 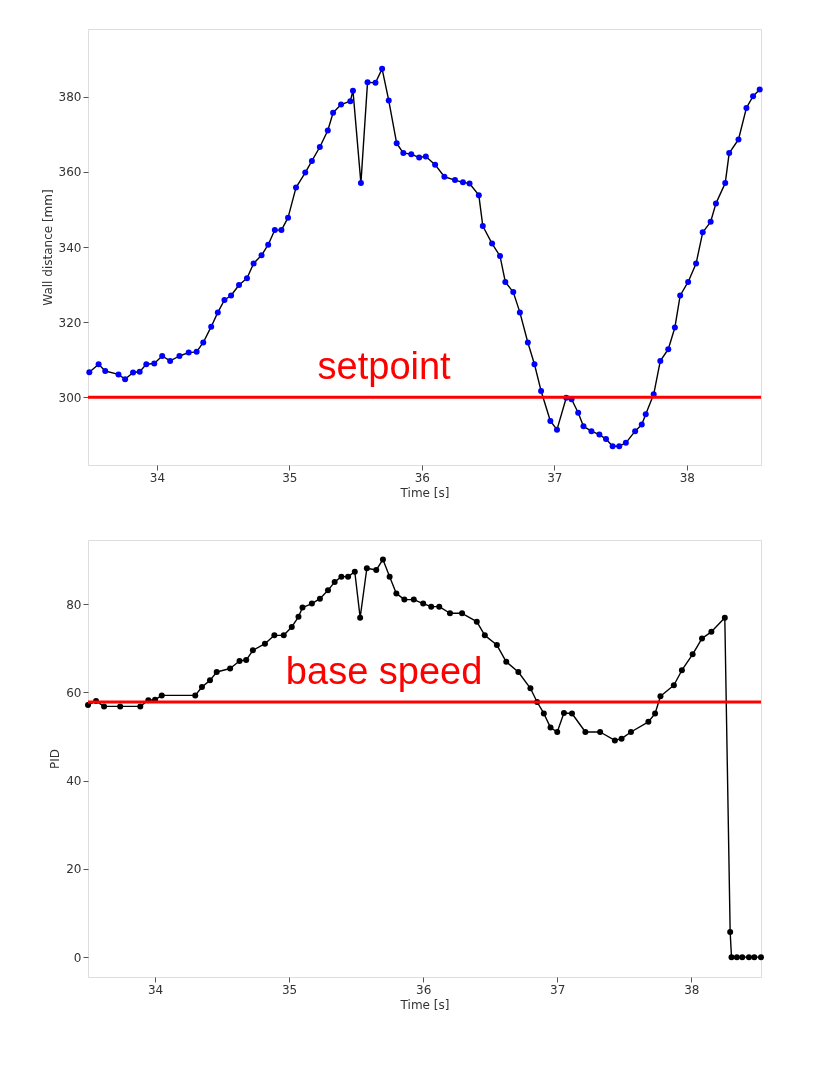 I want to click on y-tick-label: 300, so click(x=70, y=397).